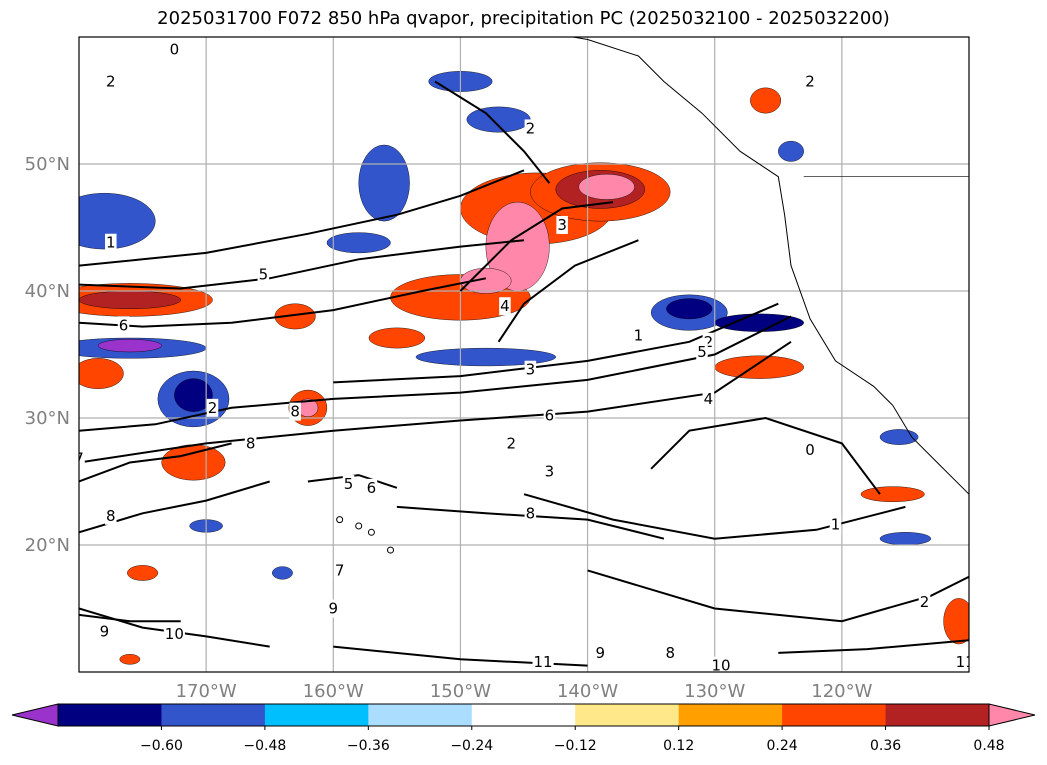 The width and height of the screenshot is (1047, 765). What do you see at coordinates (333, 691) in the screenshot?
I see `x-tick-label: 160°W` at bounding box center [333, 691].